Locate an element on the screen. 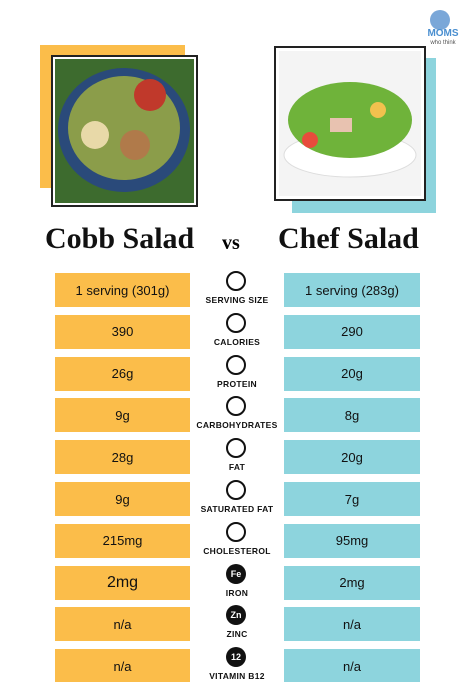  nutrient-icon: Zn is located at coordinates (236, 615).